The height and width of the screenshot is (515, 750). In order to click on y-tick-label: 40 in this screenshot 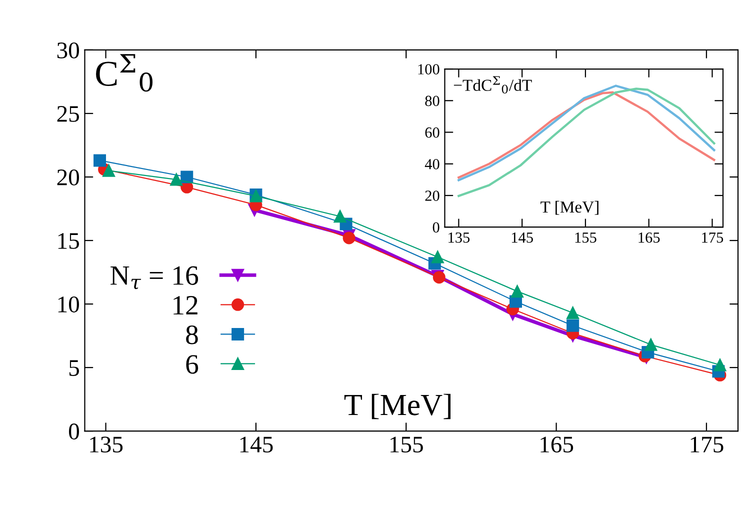, I will do `click(432, 164)`.